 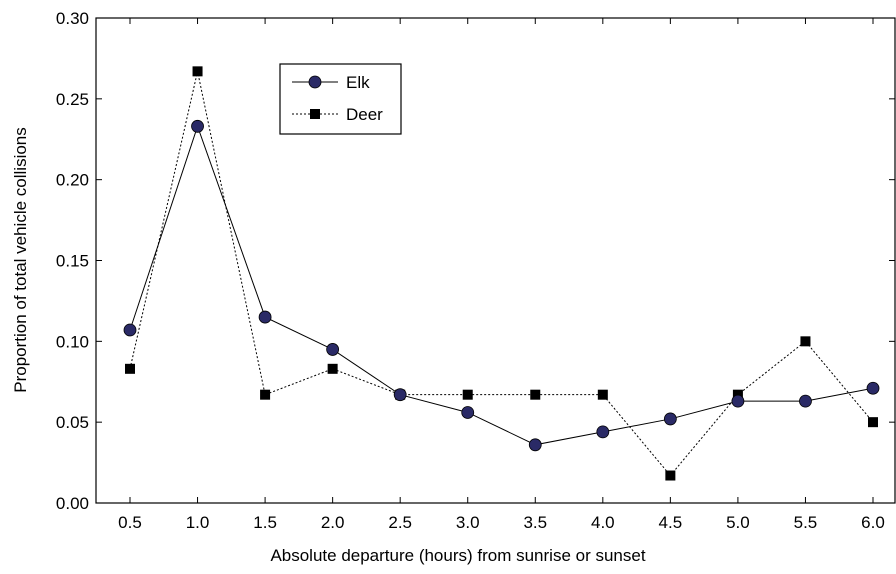 I want to click on legend-elk-marker, so click(x=315, y=82).